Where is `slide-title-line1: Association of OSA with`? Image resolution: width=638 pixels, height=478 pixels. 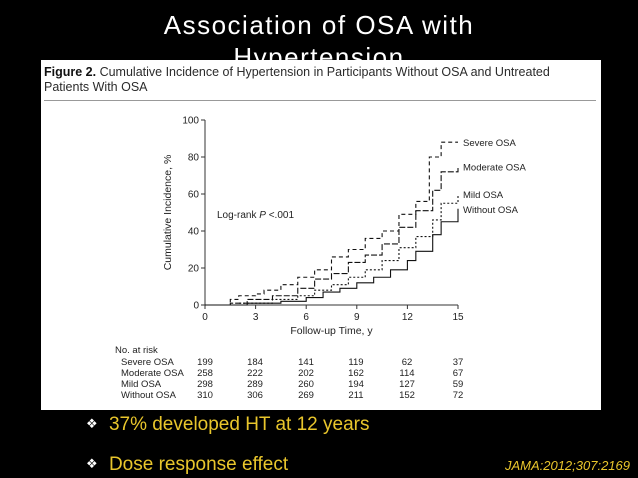 slide-title-line1: Association of OSA with is located at coordinates (319, 25).